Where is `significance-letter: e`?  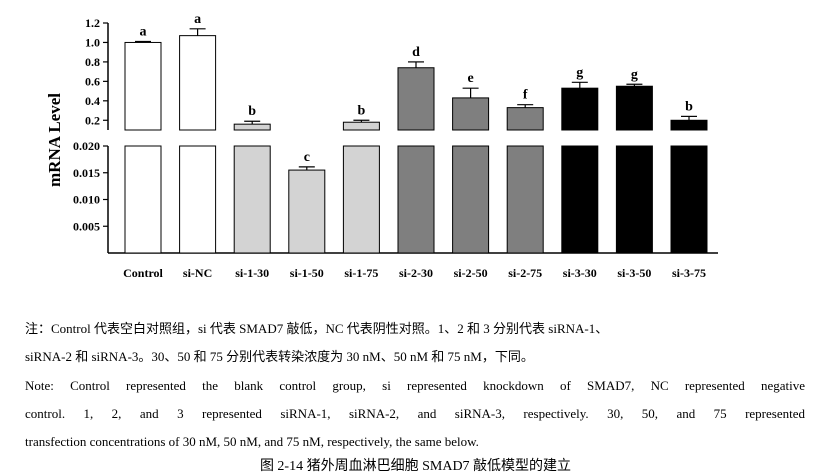
significance-letter: e is located at coordinates (470, 78).